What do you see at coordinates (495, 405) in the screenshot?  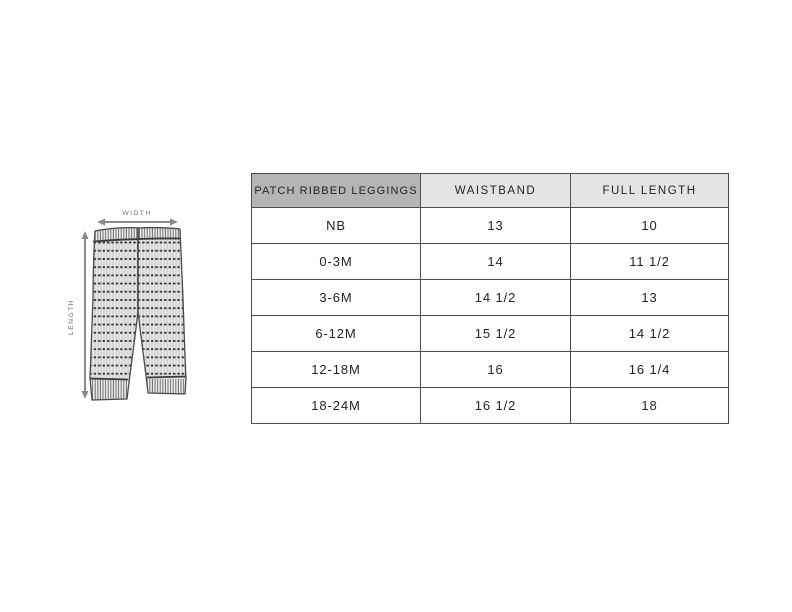 I see `waistband-cell: 16 1/2` at bounding box center [495, 405].